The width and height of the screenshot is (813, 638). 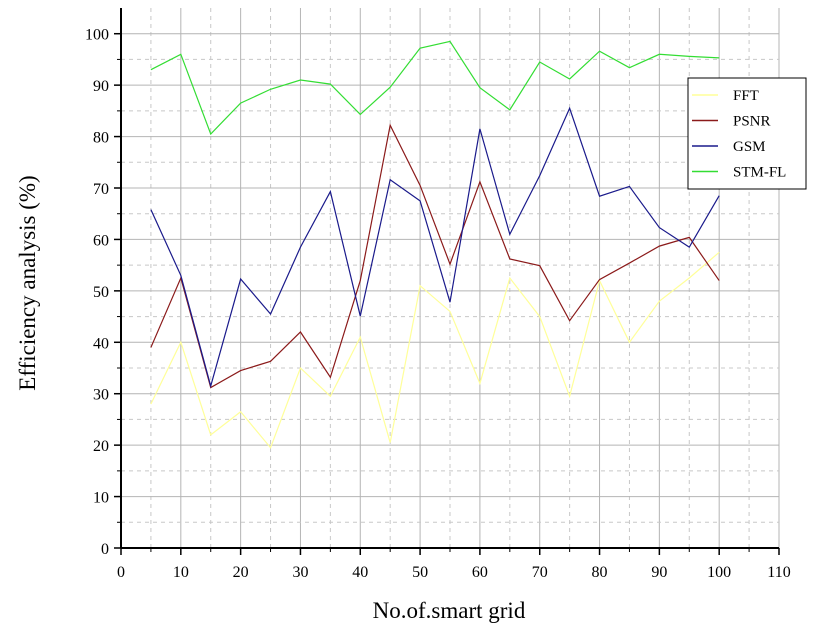 What do you see at coordinates (101, 395) in the screenshot?
I see `y-tick-label: 30` at bounding box center [101, 395].